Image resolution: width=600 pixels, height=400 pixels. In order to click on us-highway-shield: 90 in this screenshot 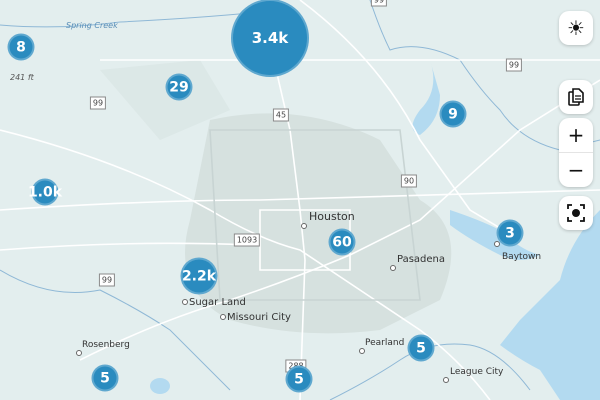, I will do `click(409, 181)`.